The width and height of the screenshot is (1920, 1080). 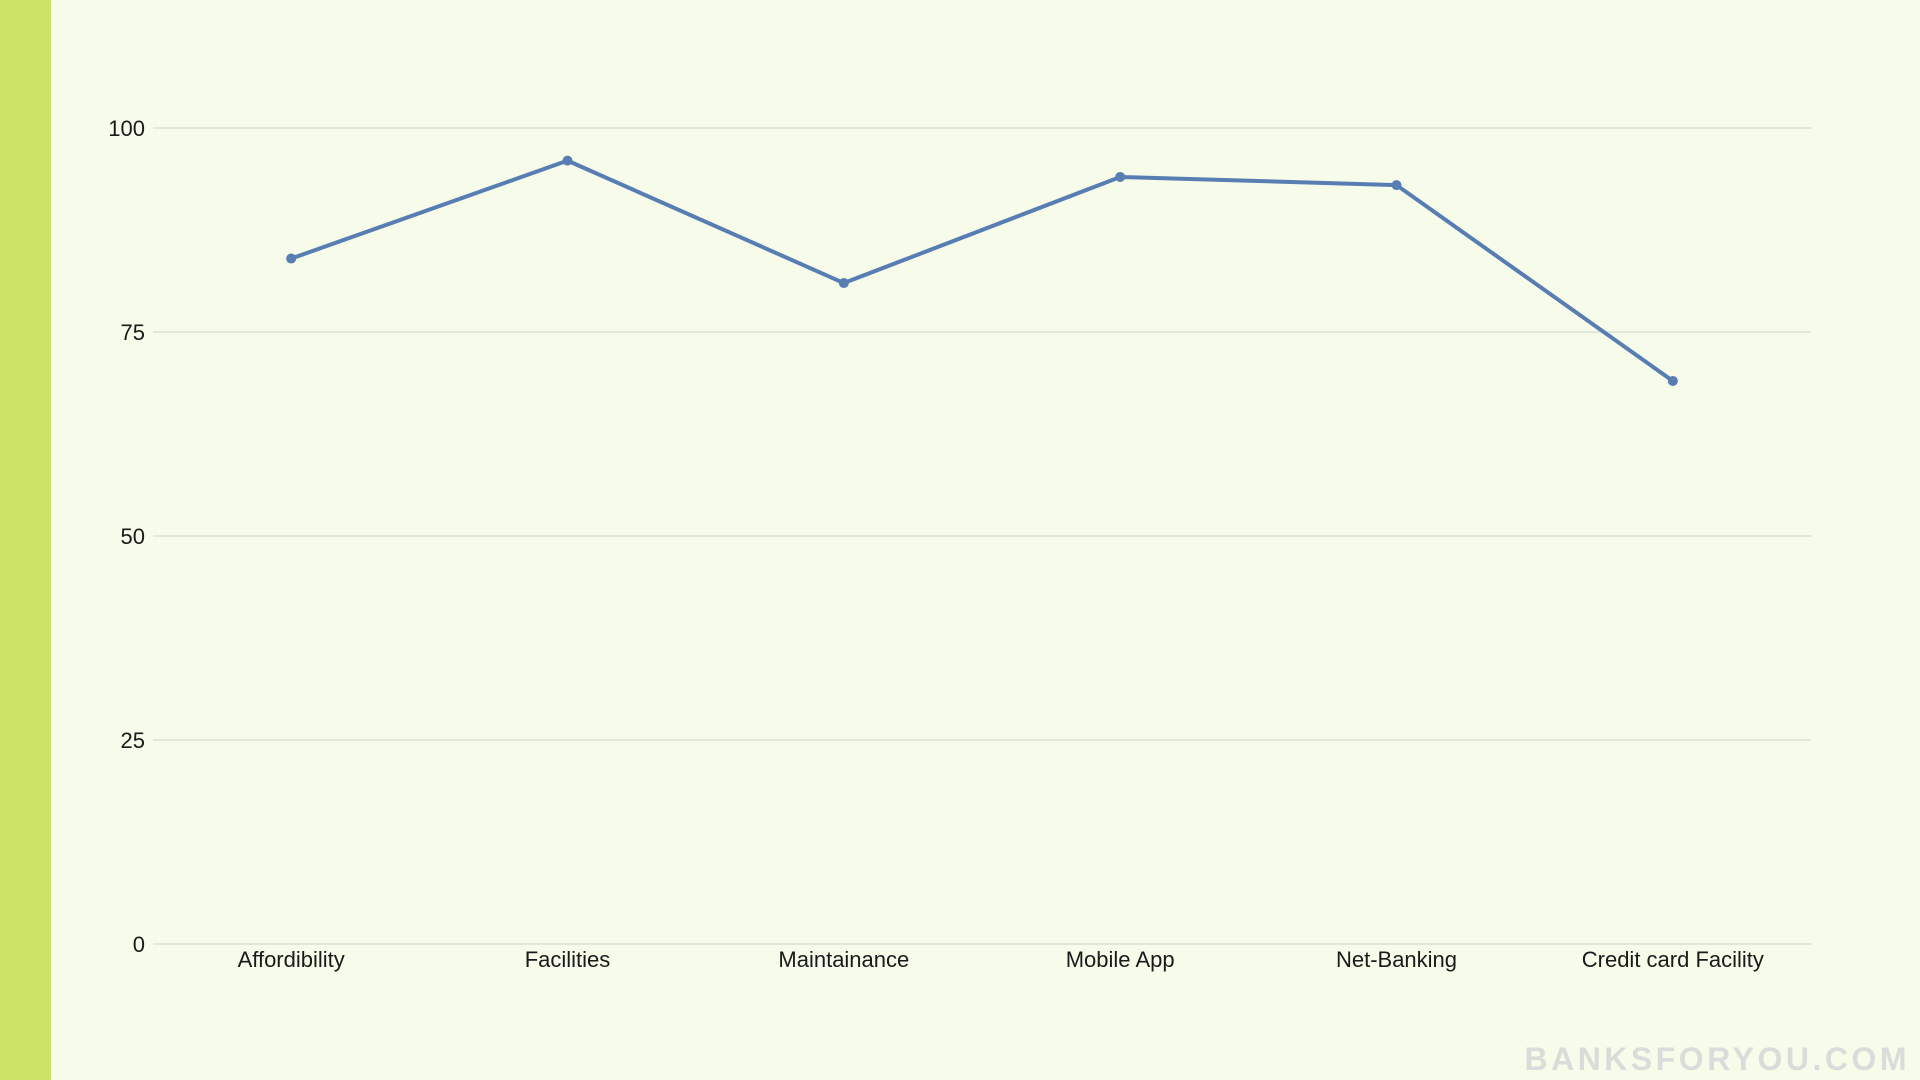 What do you see at coordinates (25, 540) in the screenshot?
I see `left-accent-strip` at bounding box center [25, 540].